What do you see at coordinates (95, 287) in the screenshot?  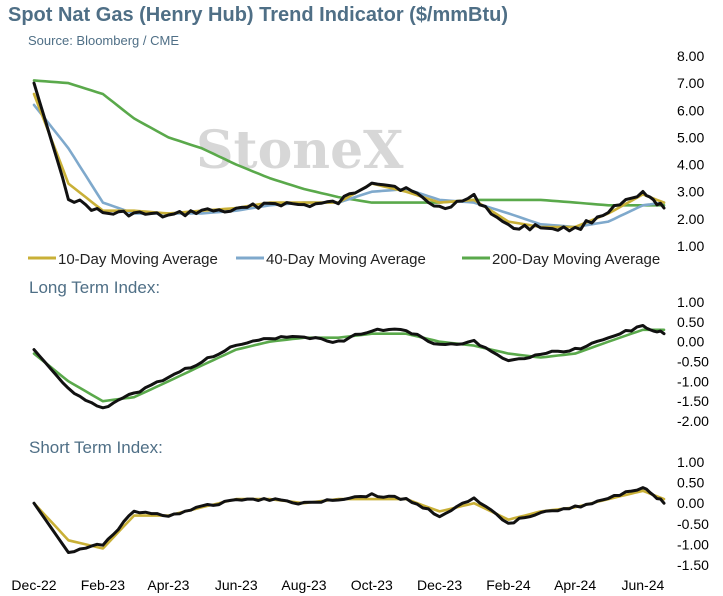 I see `long-term-index-title: Long Term Index:` at bounding box center [95, 287].